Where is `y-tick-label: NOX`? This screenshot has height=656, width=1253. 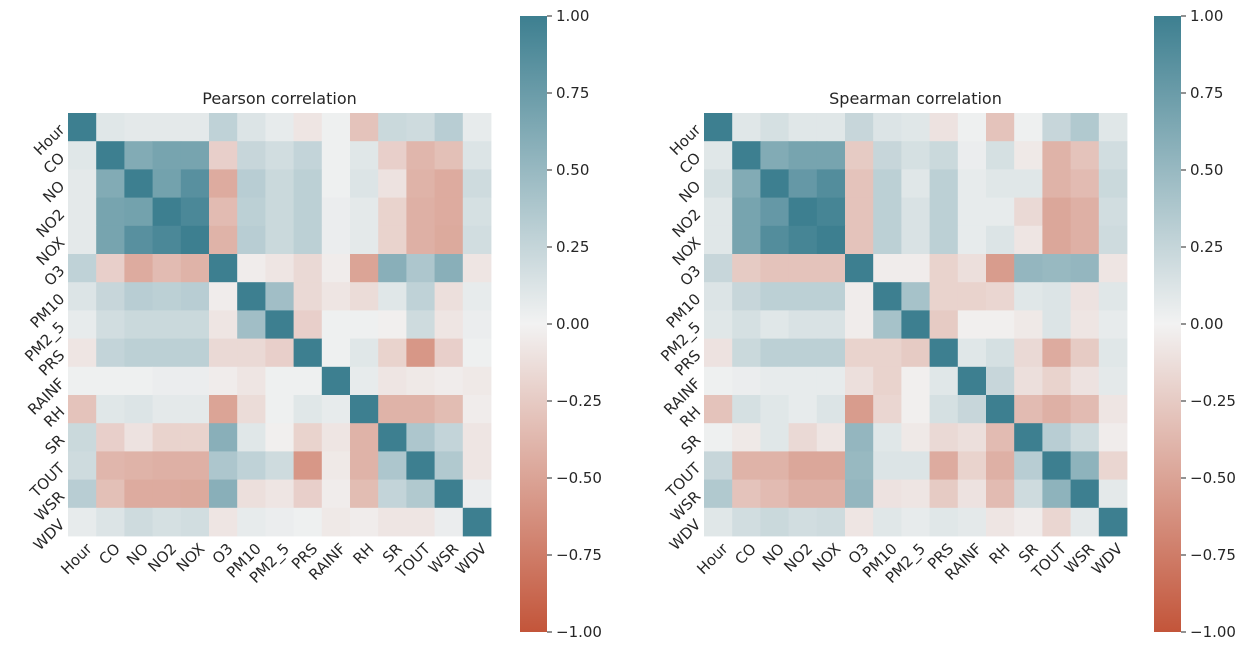
y-tick-label: NOX is located at coordinates (51, 252).